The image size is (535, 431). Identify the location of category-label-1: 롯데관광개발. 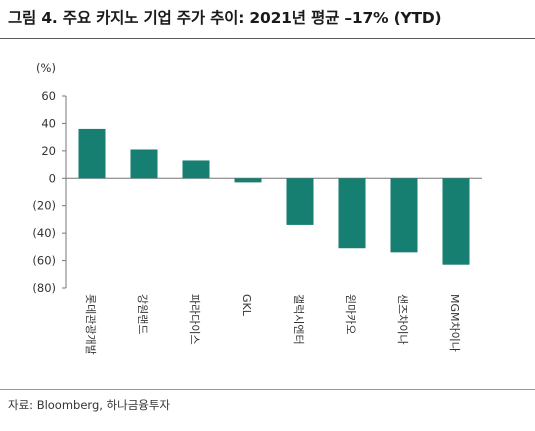
(90, 324).